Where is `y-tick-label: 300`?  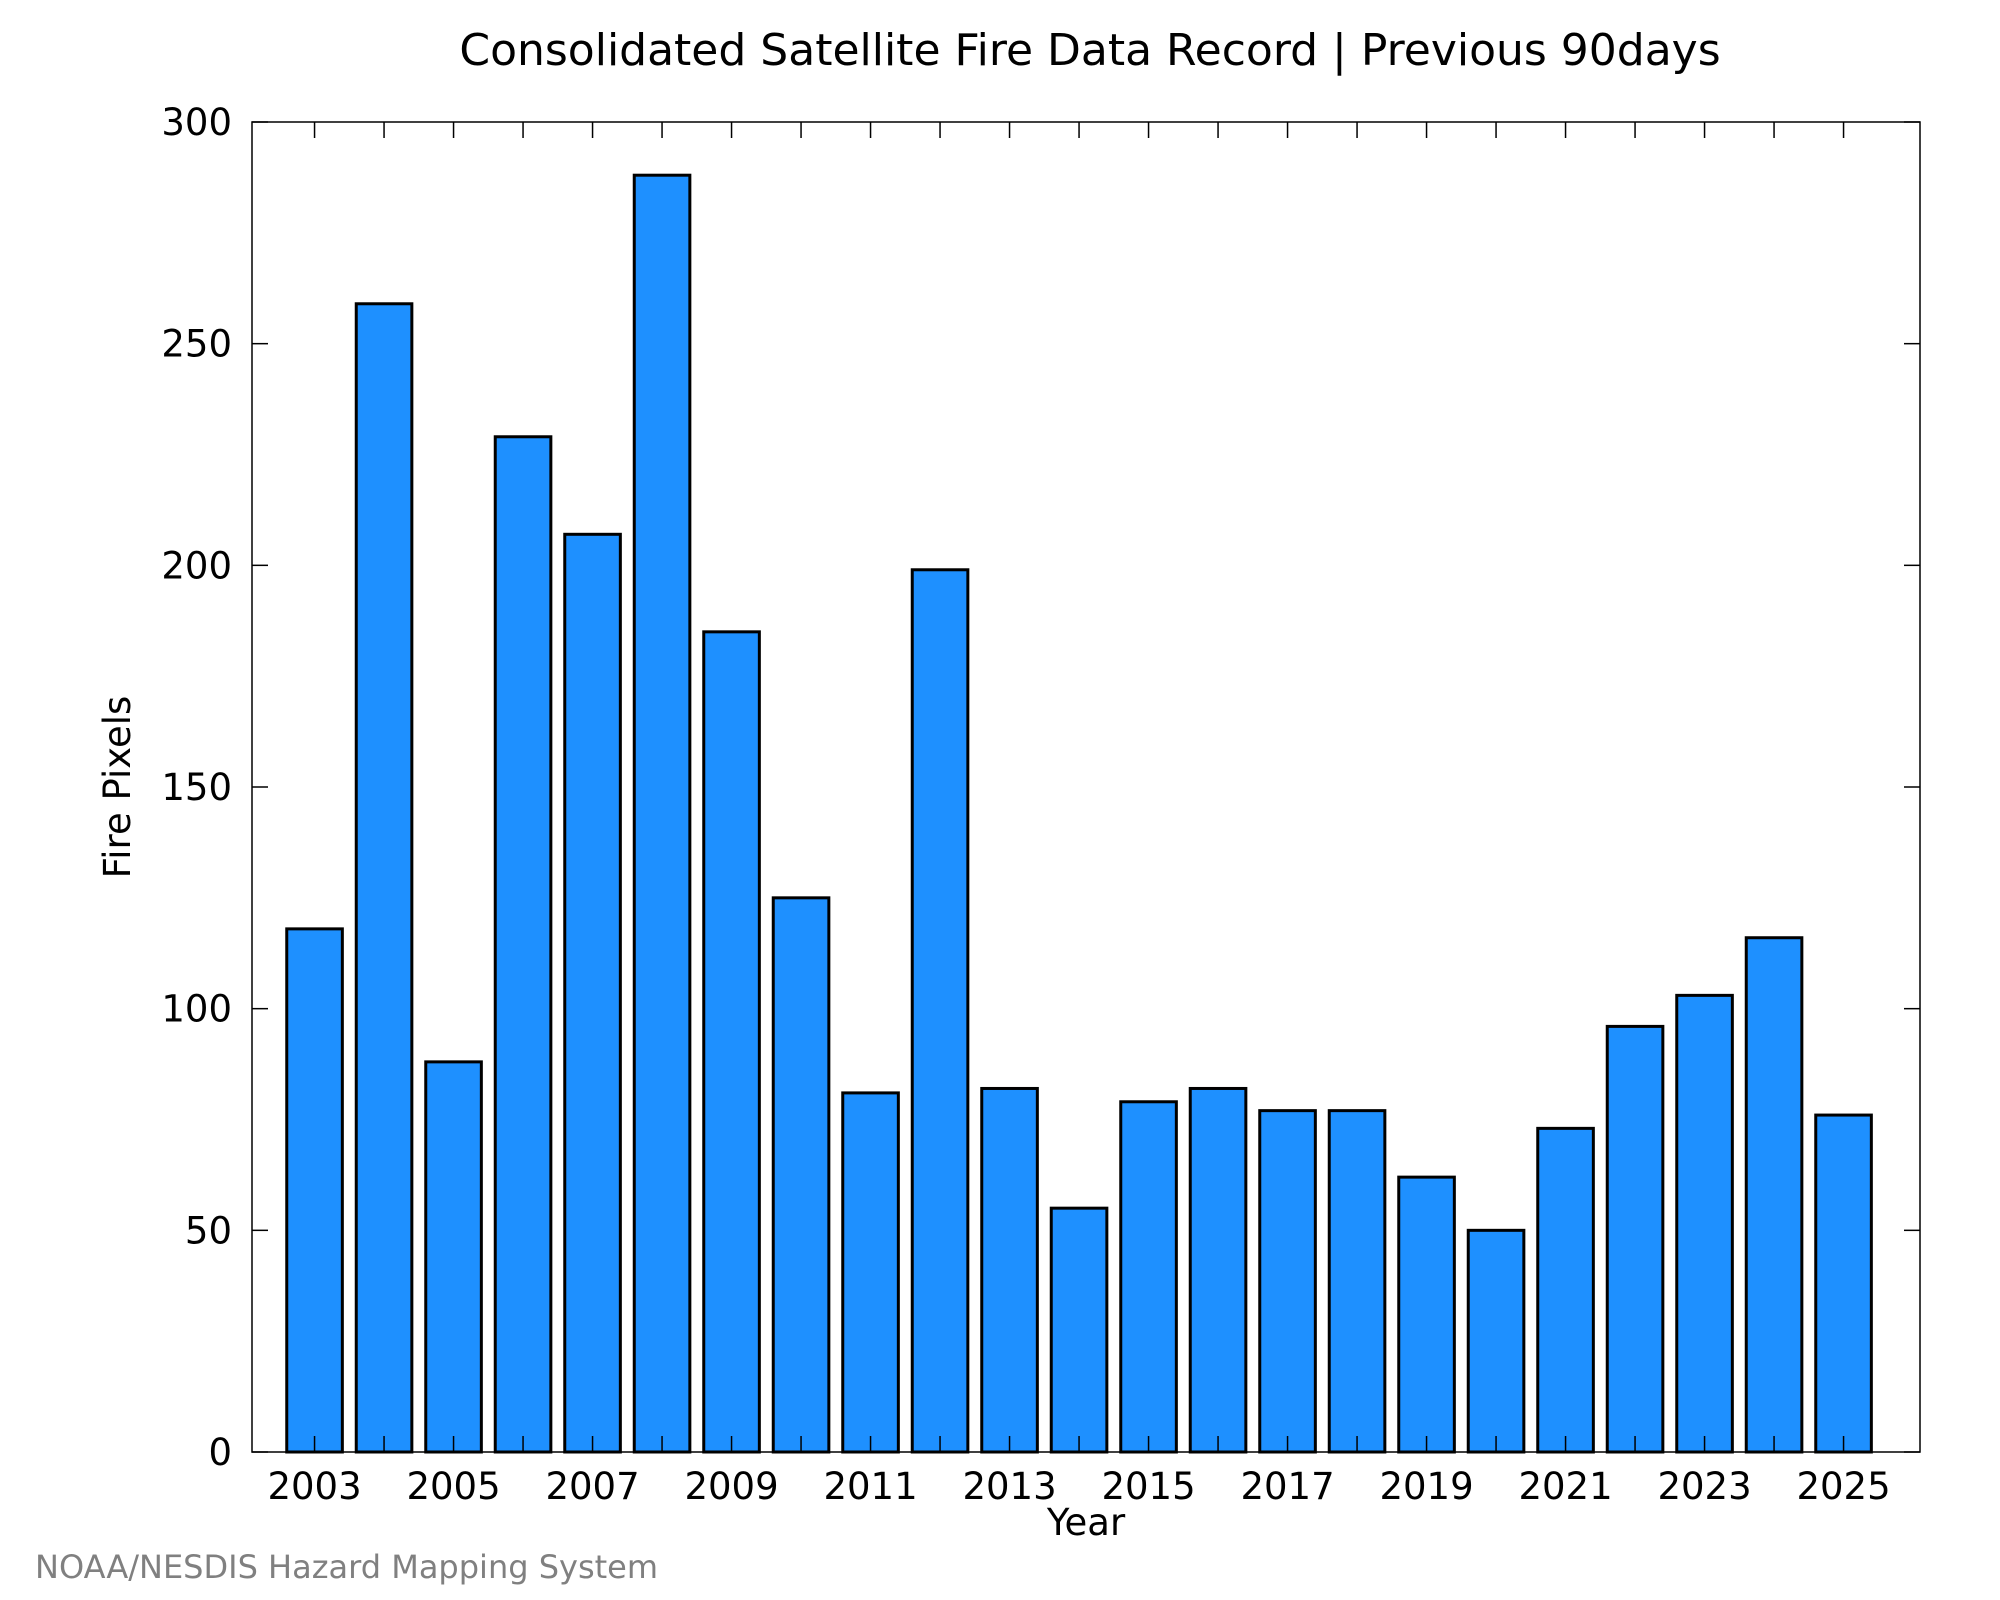
y-tick-label: 300 is located at coordinates (196, 122).